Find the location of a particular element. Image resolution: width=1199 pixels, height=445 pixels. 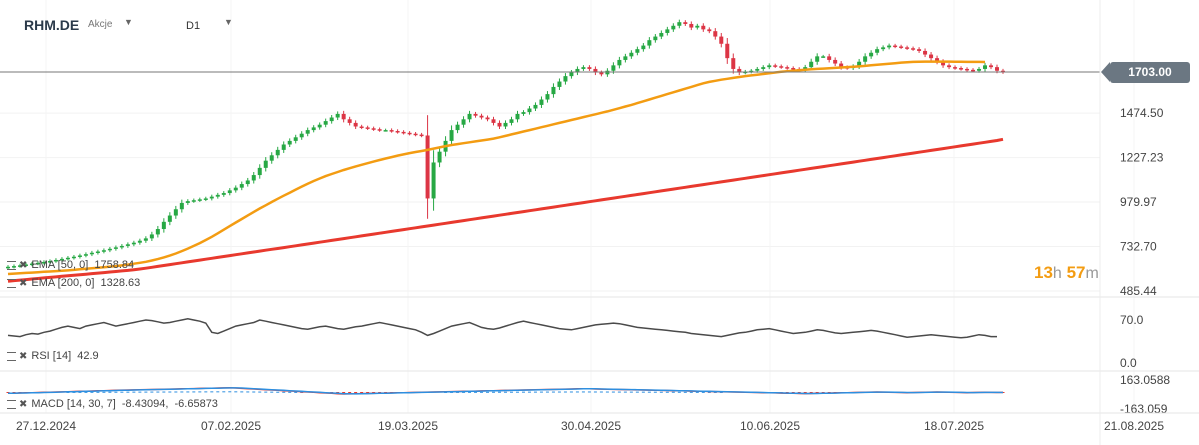

timeframe-label: D1 is located at coordinates (193, 26).